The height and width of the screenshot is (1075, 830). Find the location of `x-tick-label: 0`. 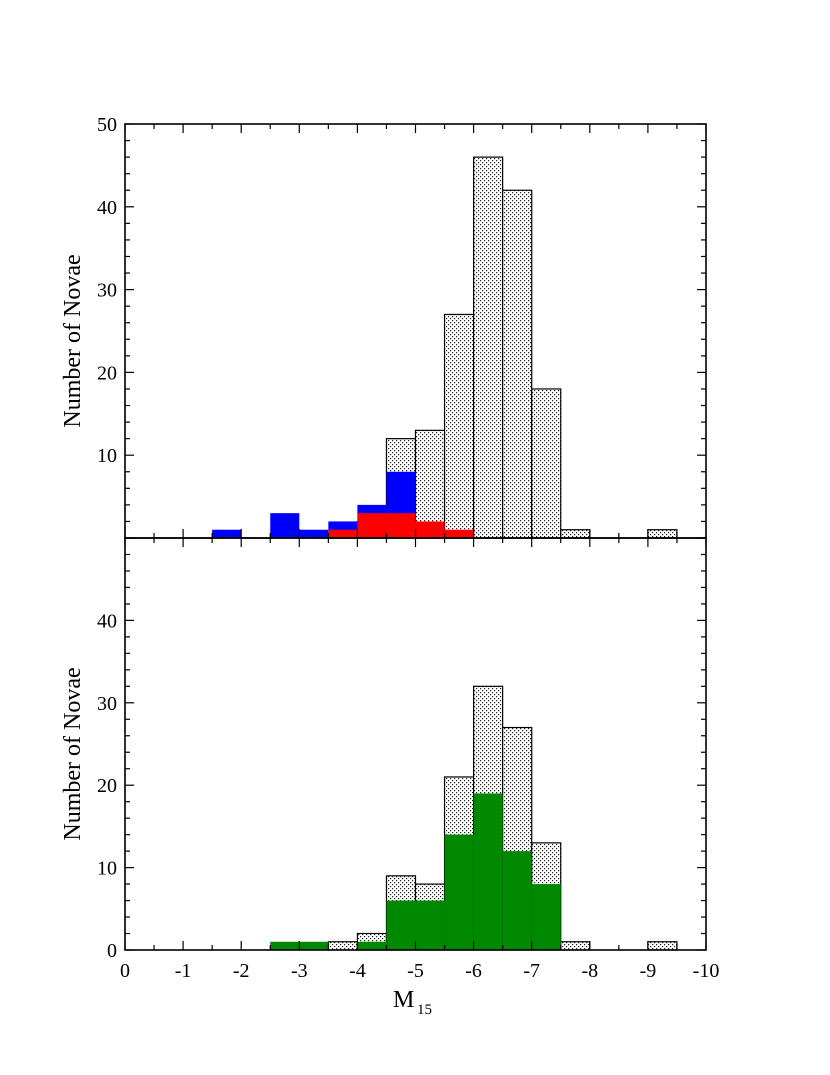

x-tick-label: 0 is located at coordinates (125, 971).